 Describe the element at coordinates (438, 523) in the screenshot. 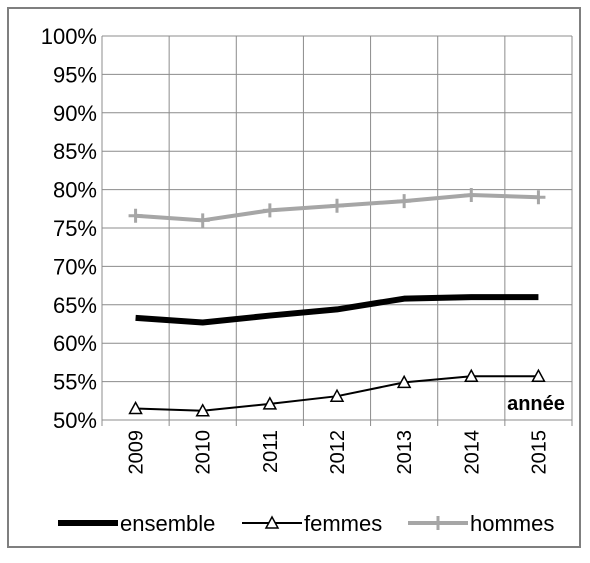

I see `legend-marker-hommes` at that location.